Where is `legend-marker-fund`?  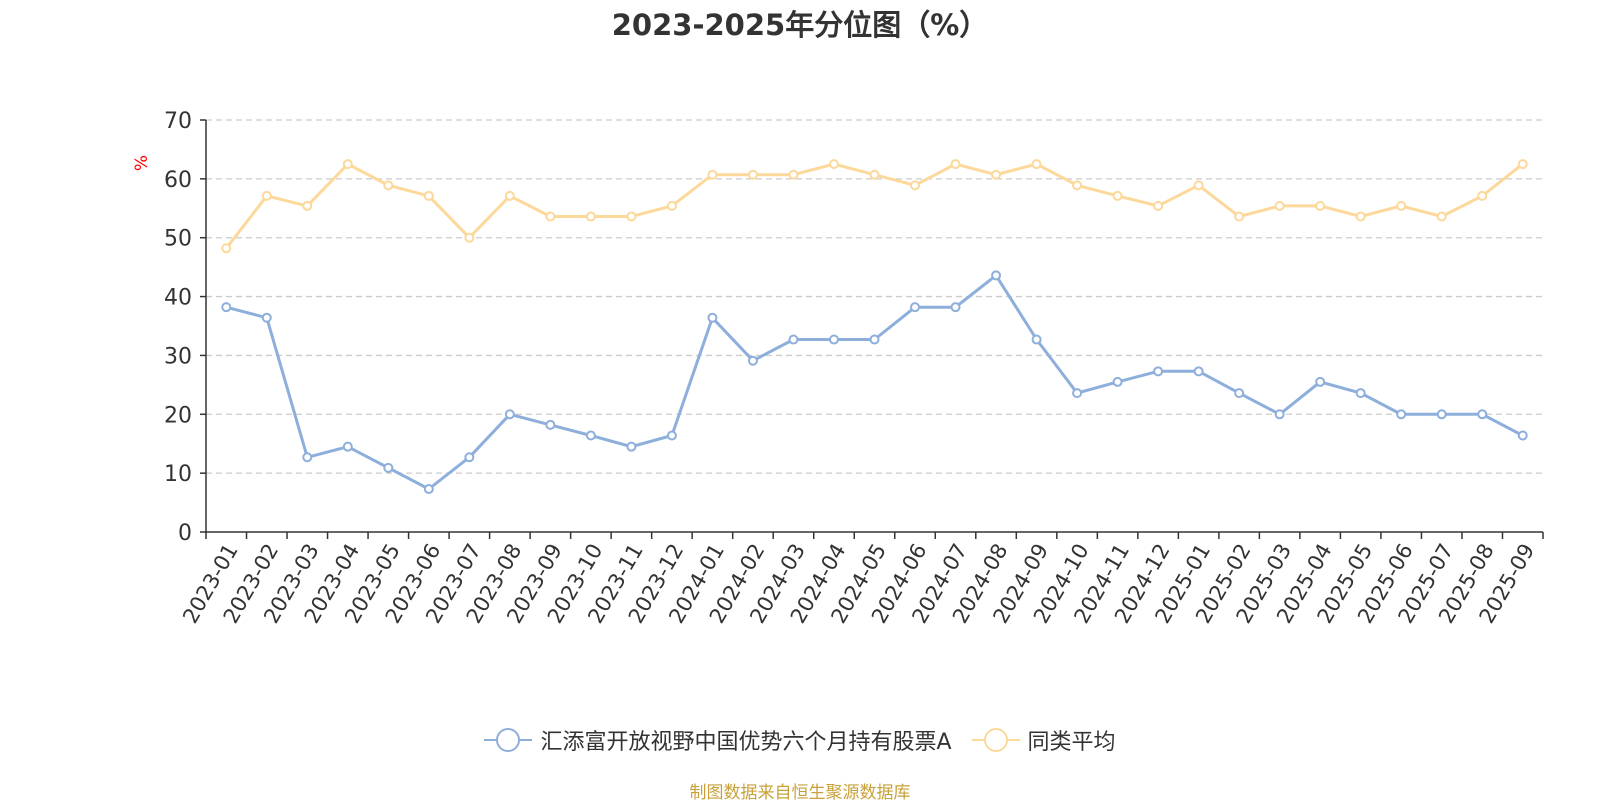
legend-marker-fund is located at coordinates (508, 740).